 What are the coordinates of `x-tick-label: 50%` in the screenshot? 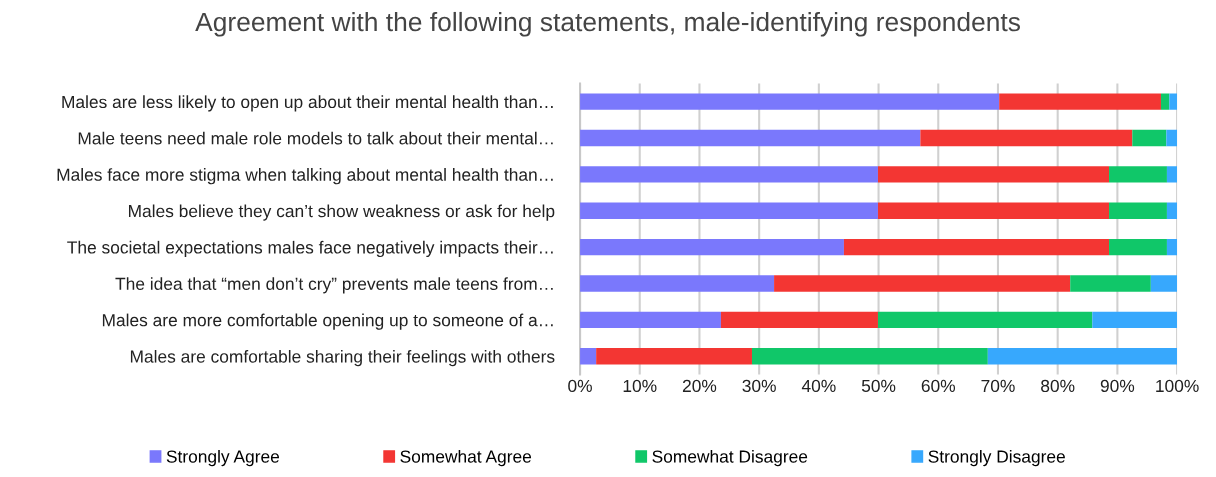 It's located at (878, 386).